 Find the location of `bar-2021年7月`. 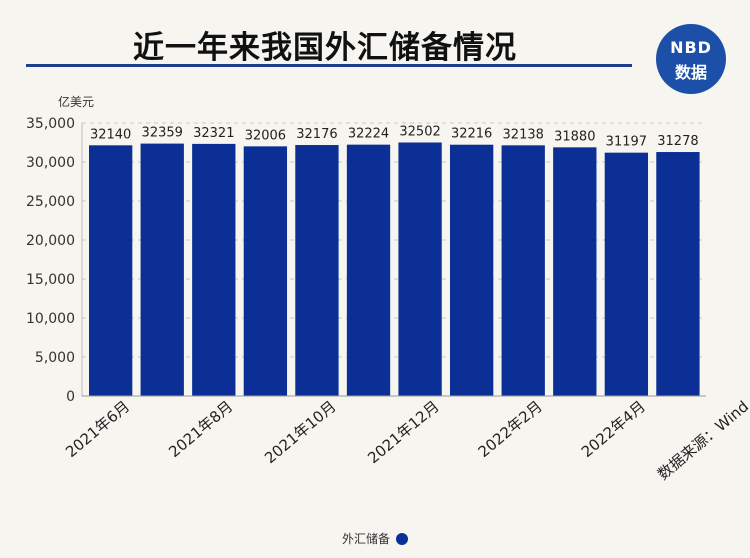

bar-2021年7月 is located at coordinates (162, 269).